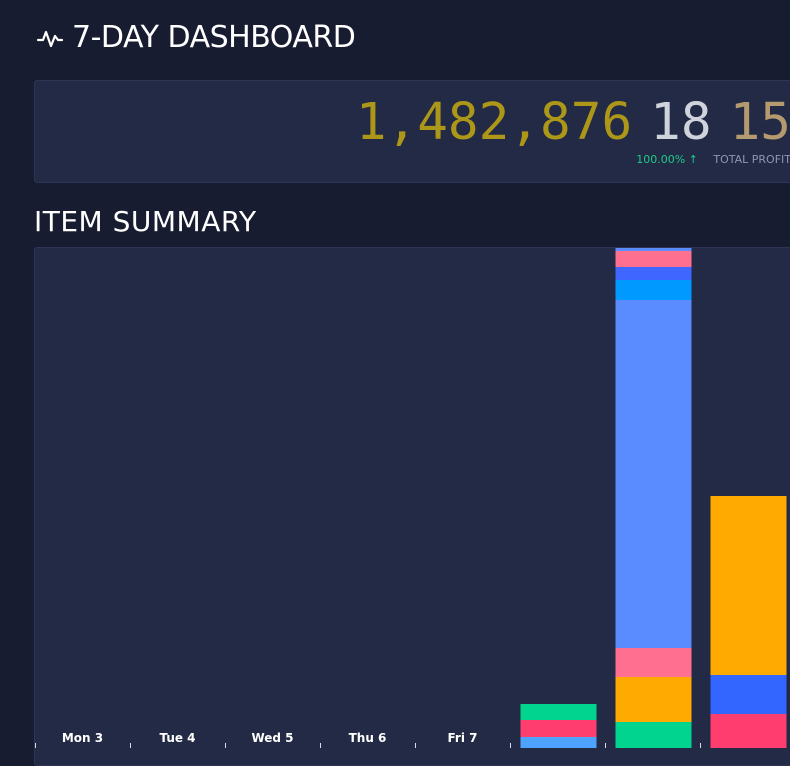 Image resolution: width=790 pixels, height=766 pixels. I want to click on total-profit-label: TOTAL PROFIT, so click(751, 159).